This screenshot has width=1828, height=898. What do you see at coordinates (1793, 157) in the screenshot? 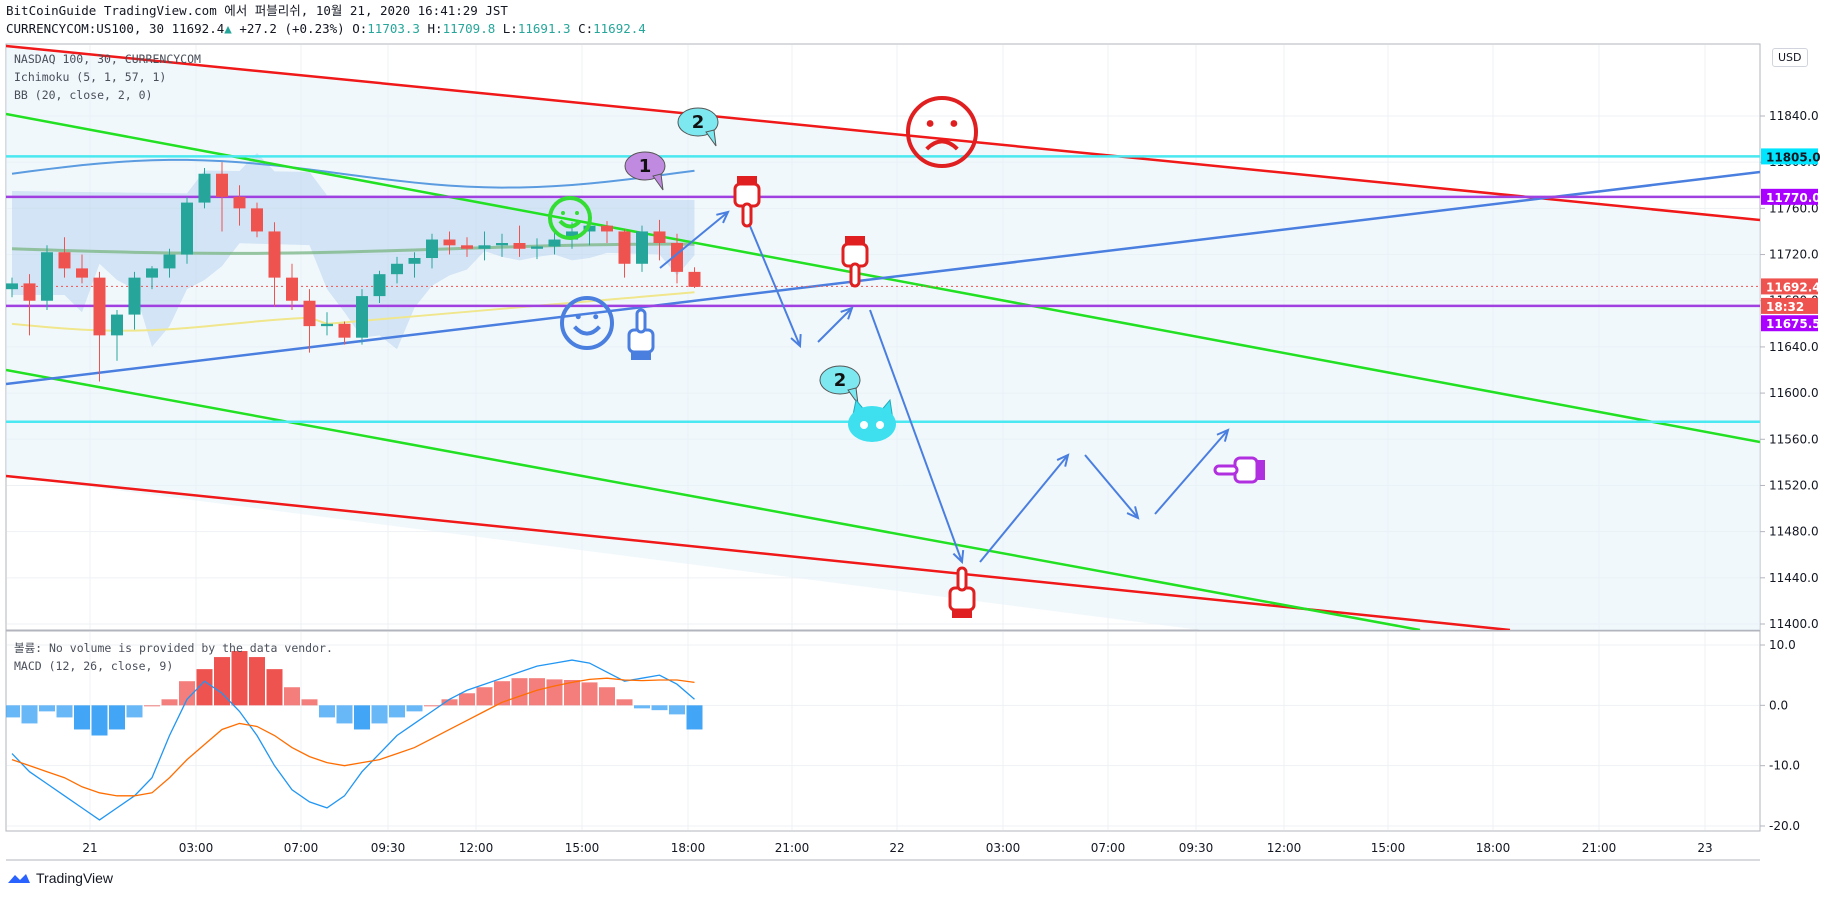
I see `badge-text: 11805.0` at bounding box center [1793, 157].